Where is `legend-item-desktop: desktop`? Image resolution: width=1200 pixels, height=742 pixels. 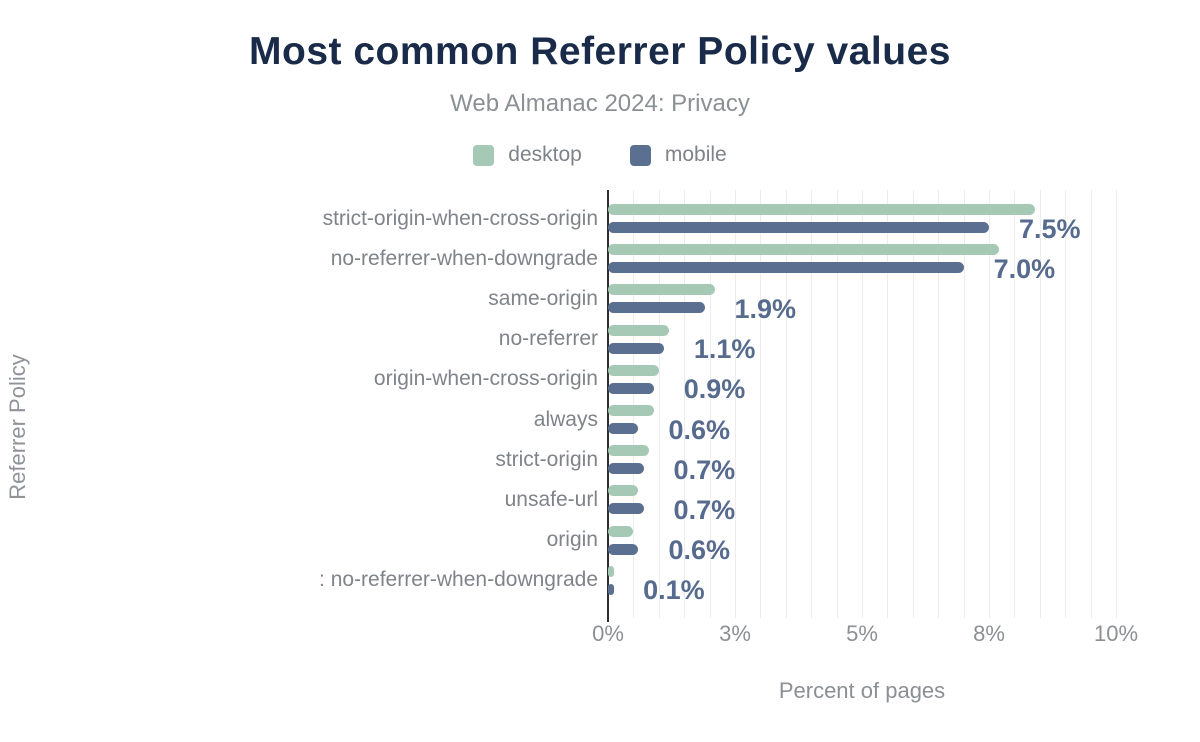 legend-item-desktop: desktop is located at coordinates (527, 155).